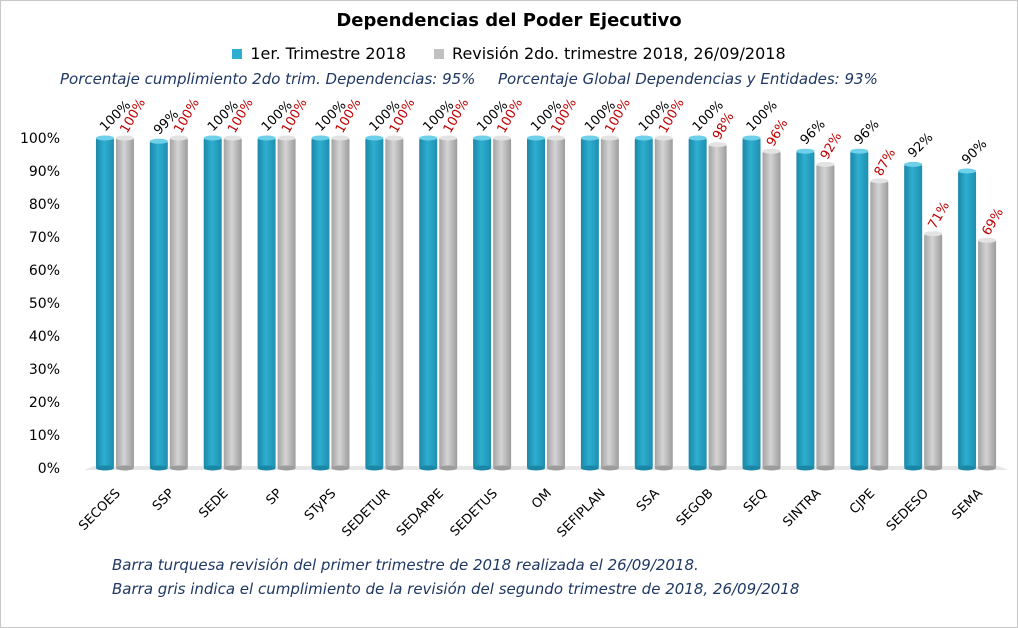  What do you see at coordinates (993, 222) in the screenshot?
I see `data-label-series2: 69%` at bounding box center [993, 222].